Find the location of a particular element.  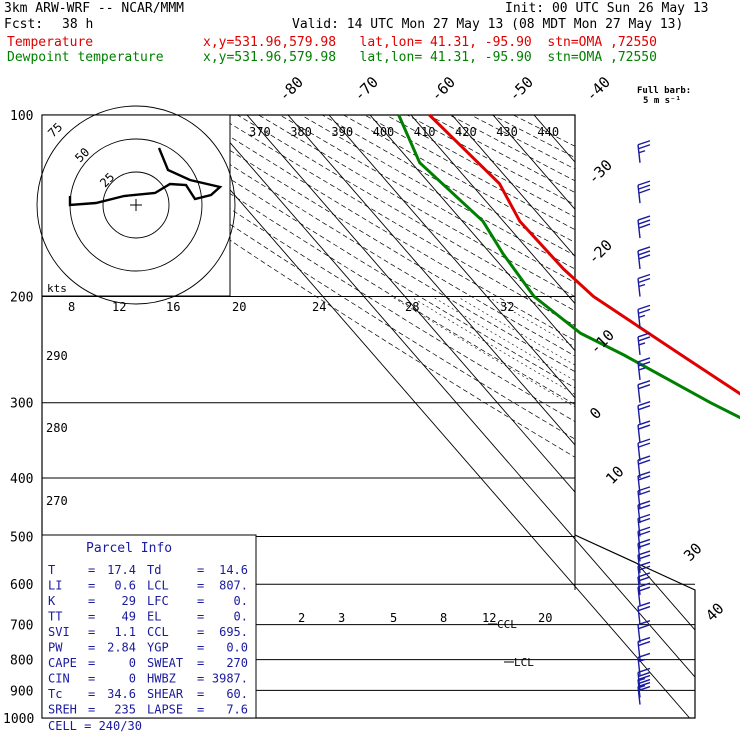

parcel-label-lcl: LCL is located at coordinates (158, 586).